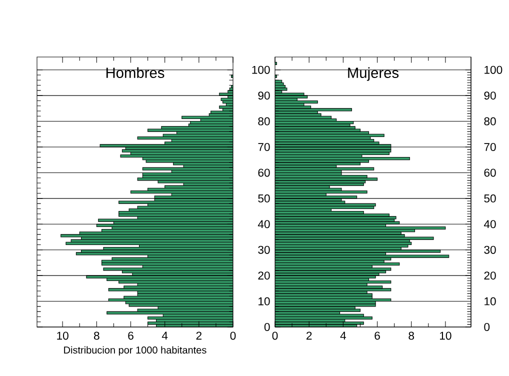 This screenshot has height=376, width=509. Describe the element at coordinates (267, 327) in the screenshot. I see `y2-tick-label: 0` at that location.